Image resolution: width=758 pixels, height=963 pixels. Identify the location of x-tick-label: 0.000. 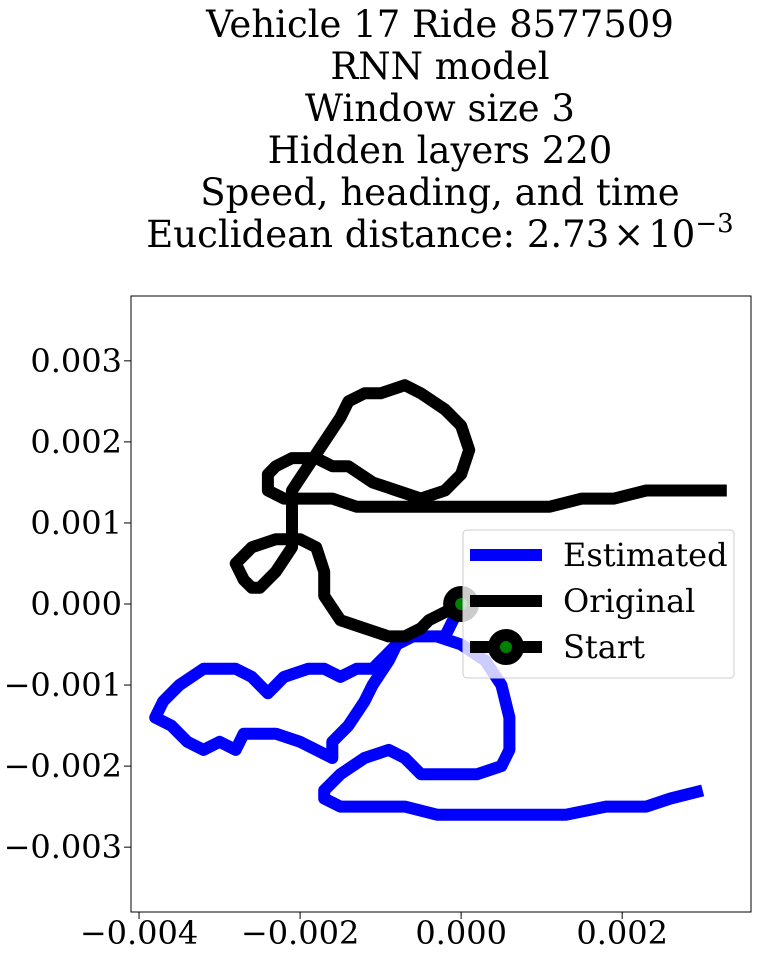
(461, 933).